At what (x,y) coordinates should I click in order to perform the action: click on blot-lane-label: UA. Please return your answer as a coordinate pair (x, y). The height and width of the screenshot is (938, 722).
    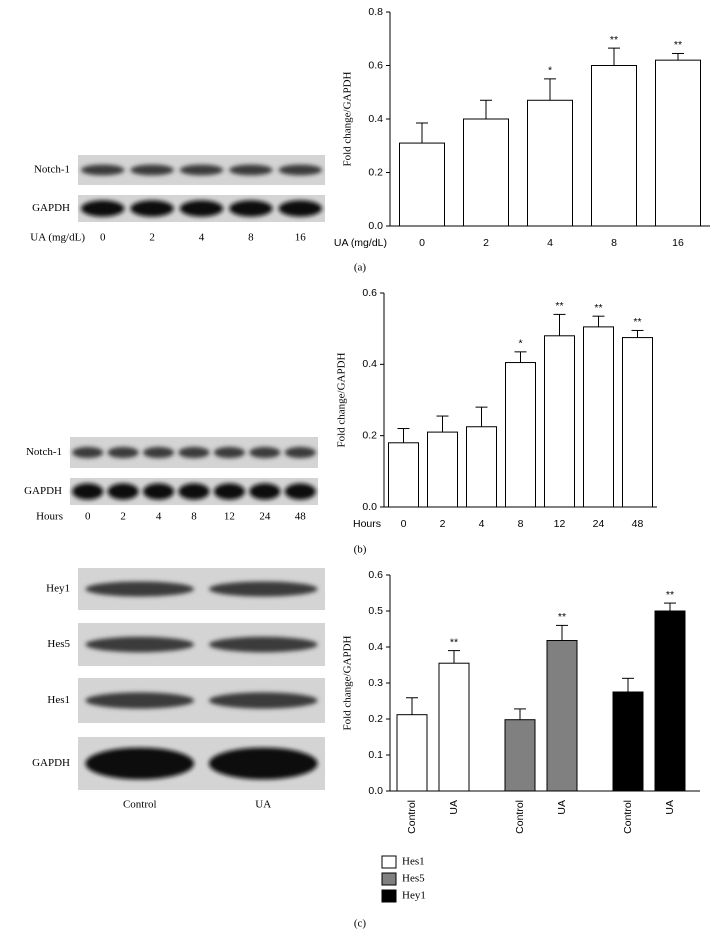
    Looking at the image, I should click on (263, 805).